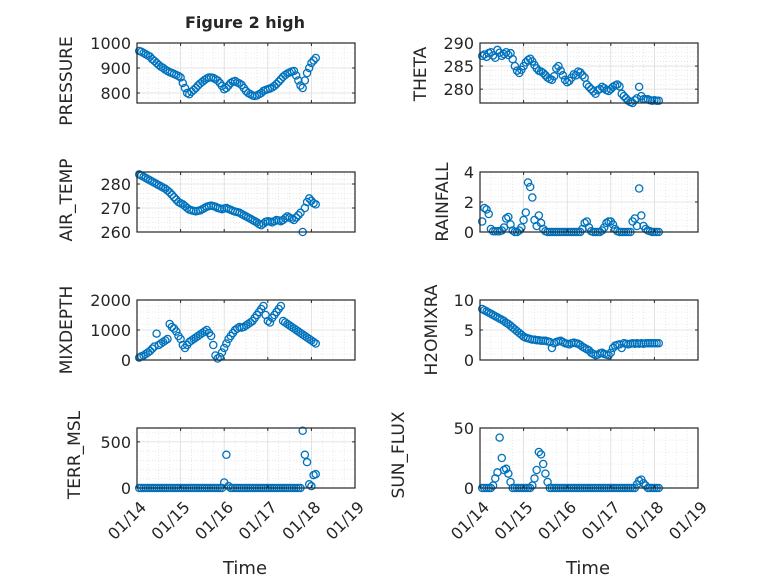  What do you see at coordinates (469, 202) in the screenshot?
I see `y-tick-label: 2` at bounding box center [469, 202].